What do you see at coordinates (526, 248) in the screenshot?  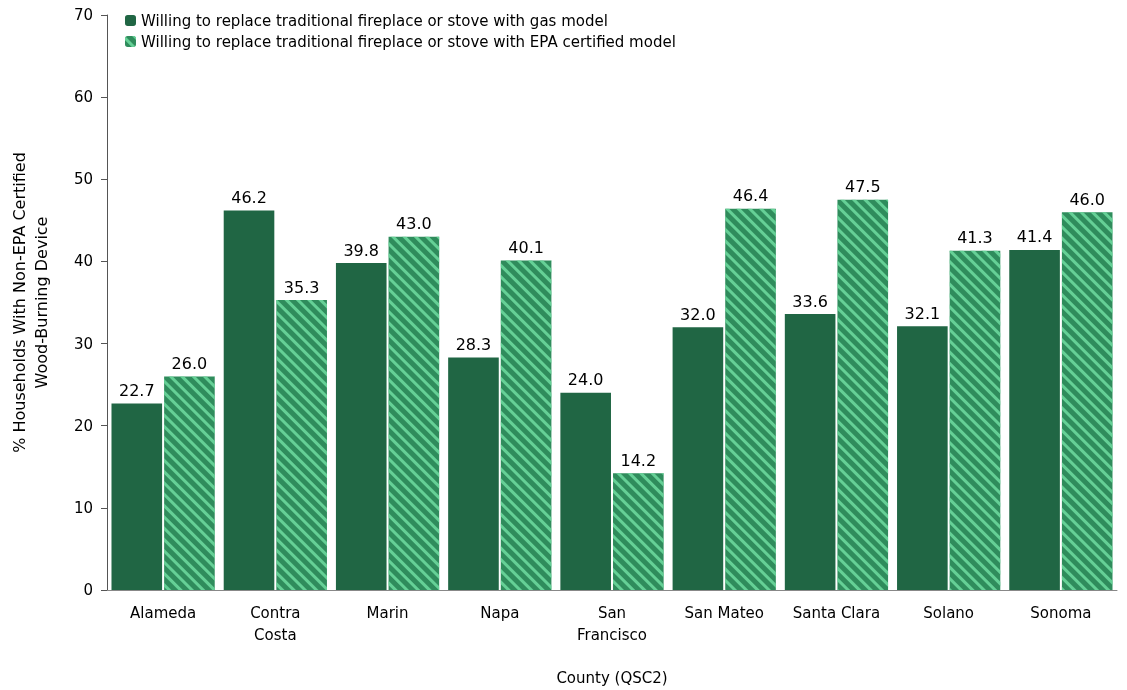 I see `data-label: 40.1` at bounding box center [526, 248].